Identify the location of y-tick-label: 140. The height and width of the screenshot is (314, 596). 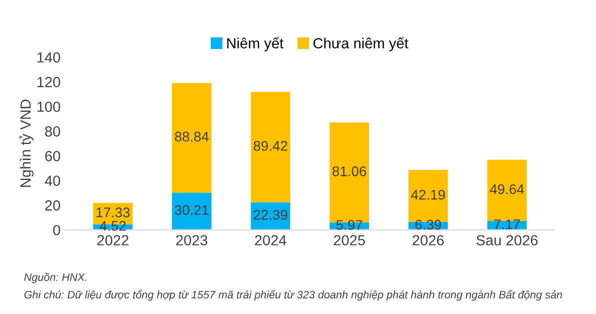
(48, 57).